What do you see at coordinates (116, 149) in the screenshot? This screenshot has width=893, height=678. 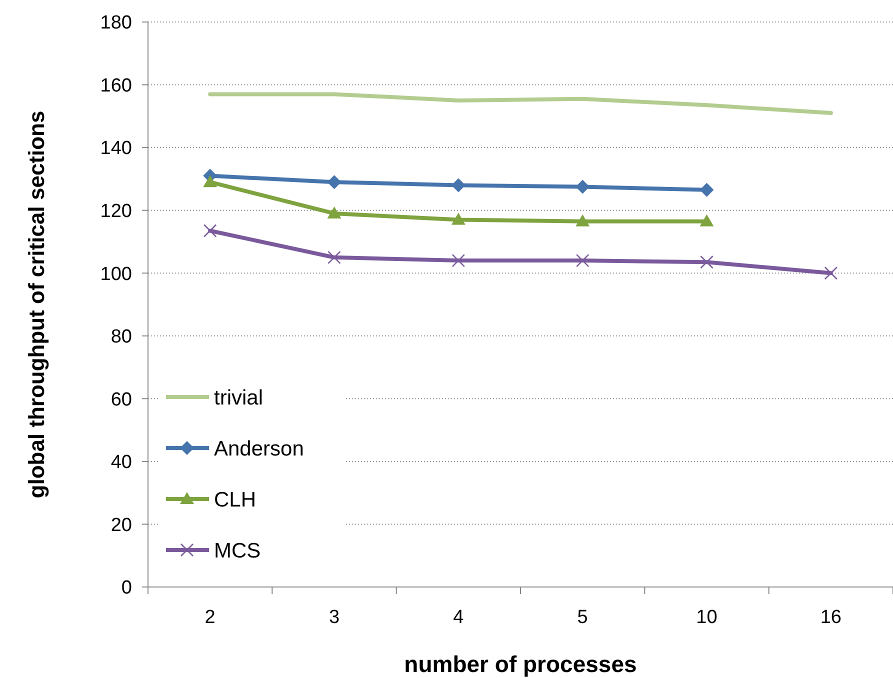 I see `y-tick-label: 140` at bounding box center [116, 149].